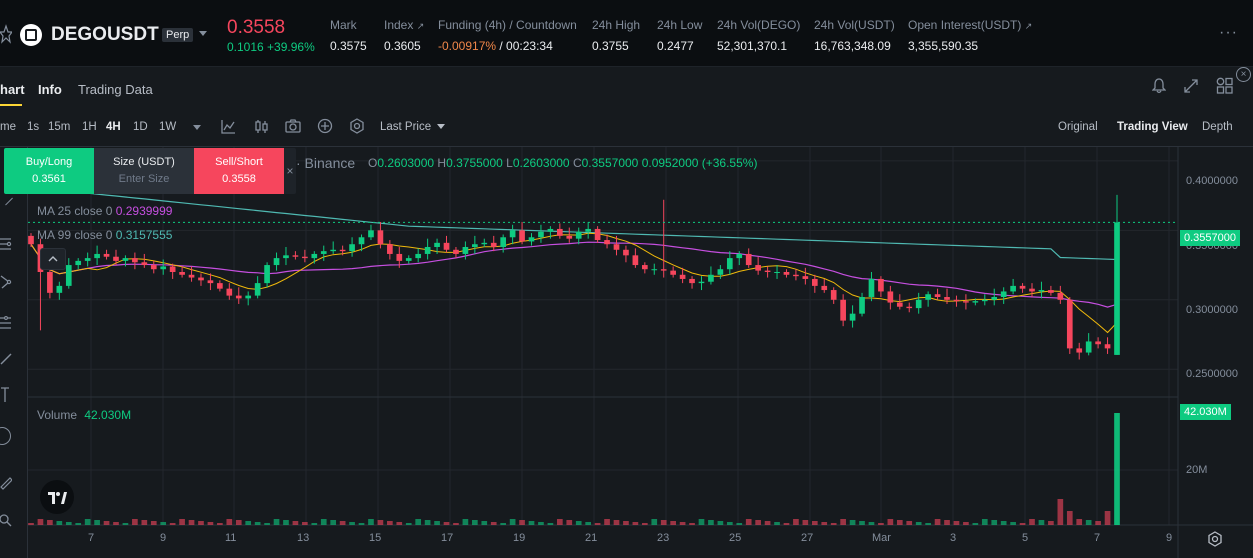 The image size is (1253, 558). I want to click on projection-tool-icon, so click(6, 325).